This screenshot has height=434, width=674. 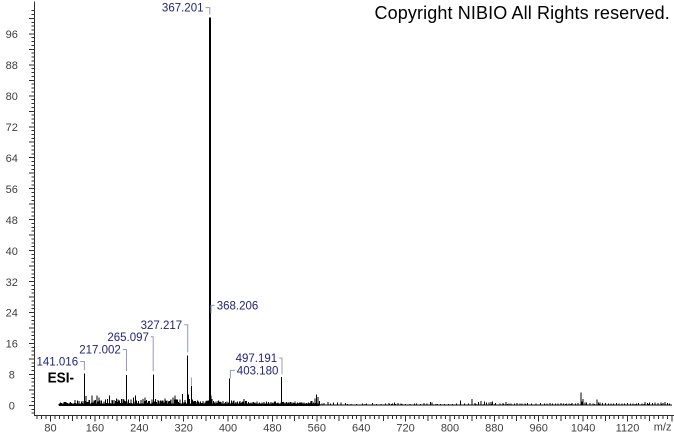 What do you see at coordinates (258, 372) in the screenshot?
I see `svg-text: 403.180` at bounding box center [258, 372].